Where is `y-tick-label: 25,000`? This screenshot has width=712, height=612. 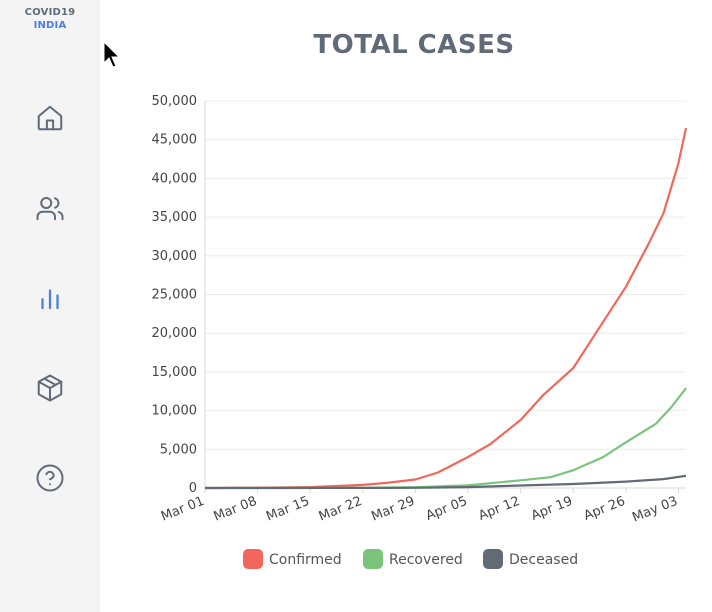
y-tick-label: 25,000 is located at coordinates (175, 295).